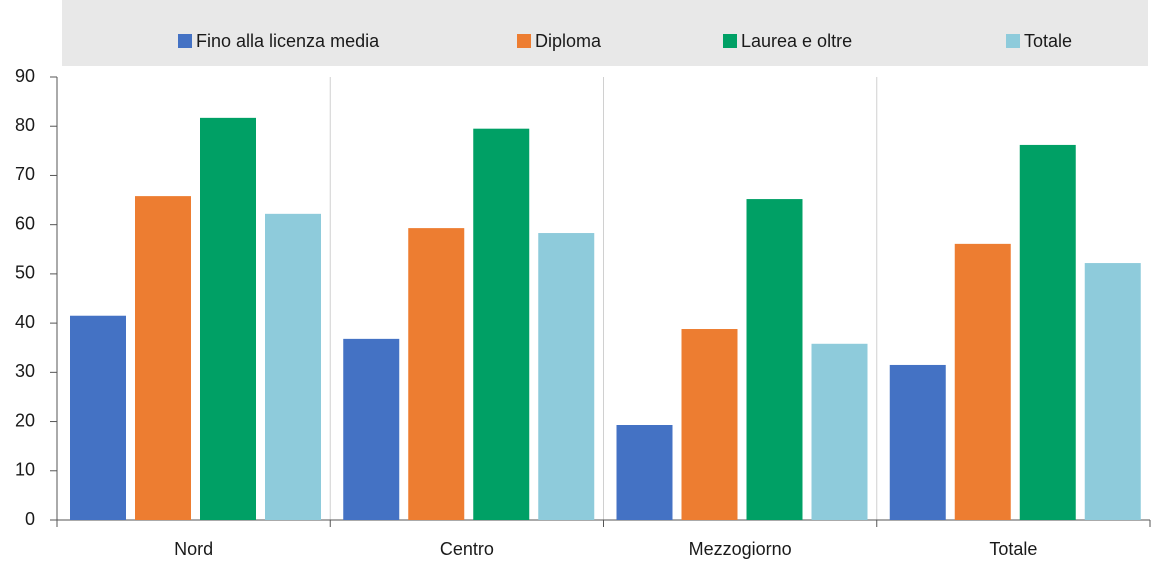 This screenshot has width=1157, height=563. Describe the element at coordinates (25, 273) in the screenshot. I see `y-tick-label: 50` at that location.